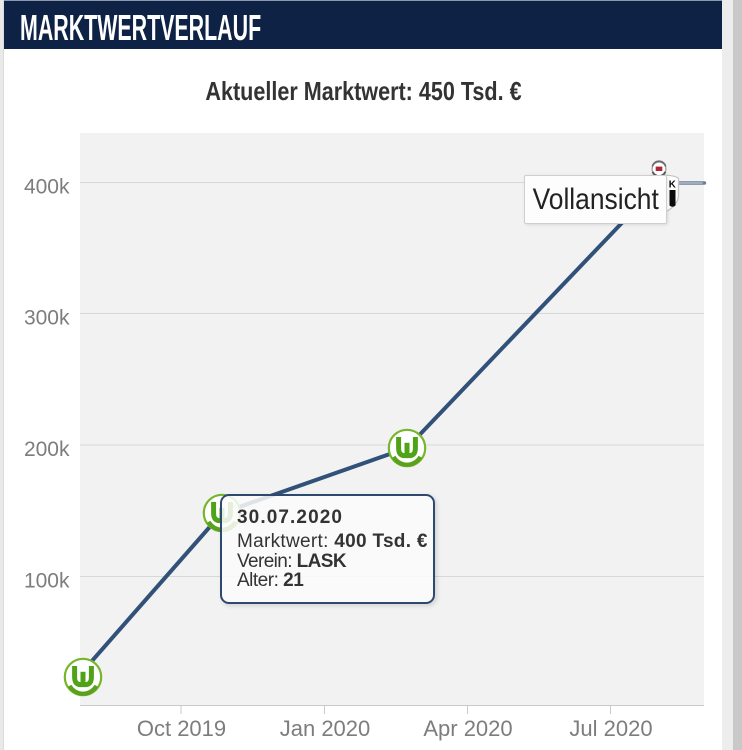  What do you see at coordinates (467, 728) in the screenshot?
I see `svg-text: Apr 2020` at bounding box center [467, 728].